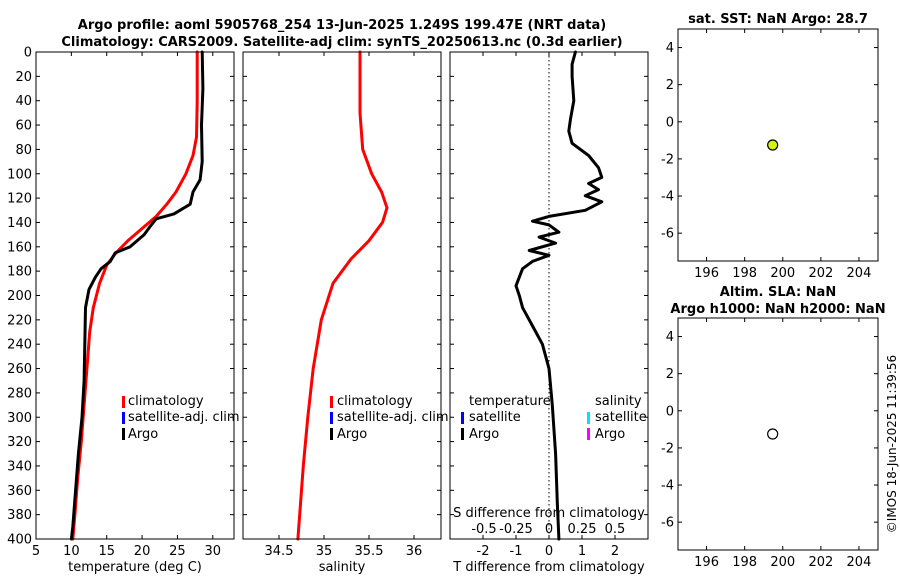 This screenshot has width=900, height=580. Describe the element at coordinates (495, 417) in the screenshot. I see `legend-temperature-satellite: satellite` at that location.